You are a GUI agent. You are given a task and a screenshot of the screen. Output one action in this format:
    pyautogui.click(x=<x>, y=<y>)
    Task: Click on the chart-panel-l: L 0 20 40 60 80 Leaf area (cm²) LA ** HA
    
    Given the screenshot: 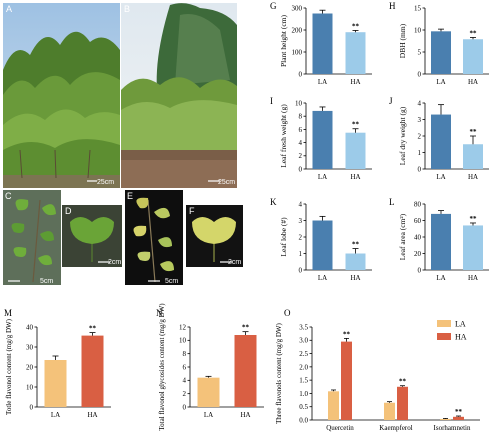 What is the action you would take?
    pyautogui.click(x=439, y=239)
    